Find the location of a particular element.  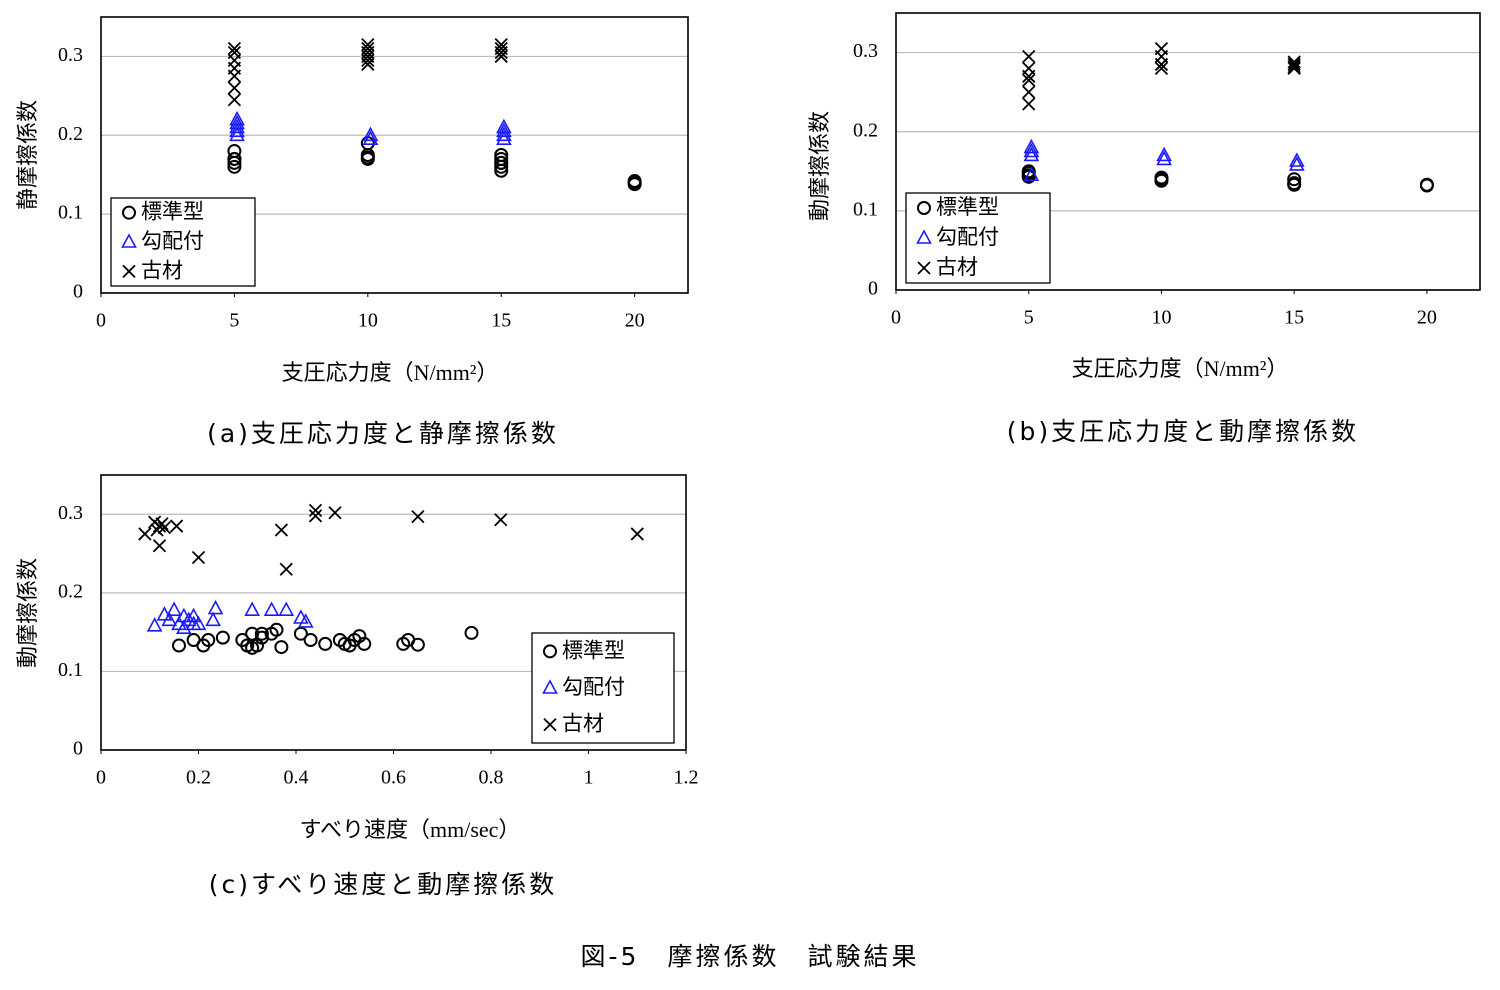

x-tick-label: 5 is located at coordinates (1029, 318).